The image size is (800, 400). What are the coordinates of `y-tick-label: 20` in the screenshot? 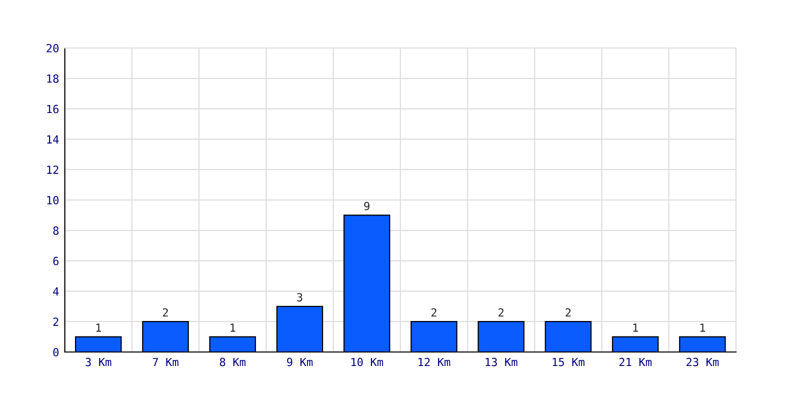 It's located at (52, 48).